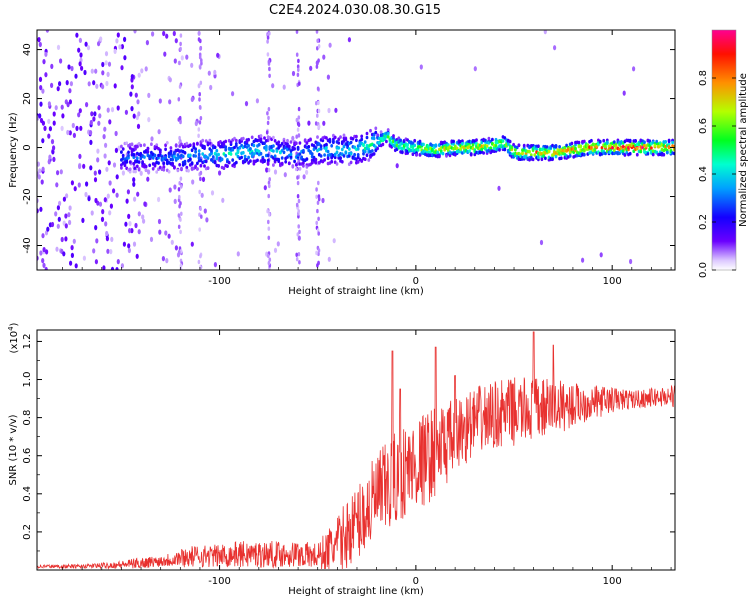 The height and width of the screenshot is (600, 750). What do you see at coordinates (27, 196) in the screenshot?
I see `y-tick-label: -20` at bounding box center [27, 196].